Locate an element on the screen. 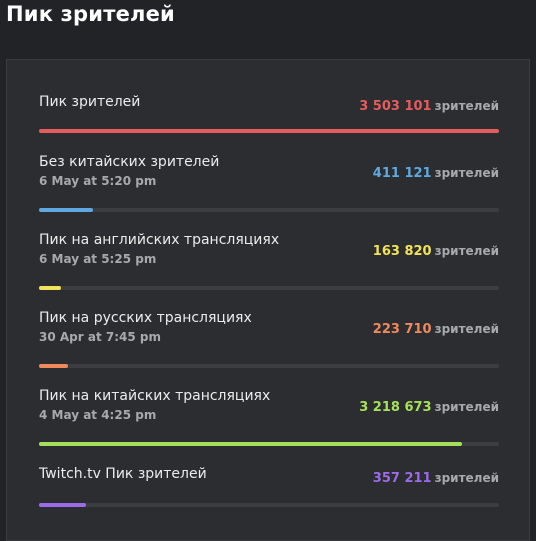 This screenshot has height=541, width=536. page-title: Пик зрителей is located at coordinates (90, 14).